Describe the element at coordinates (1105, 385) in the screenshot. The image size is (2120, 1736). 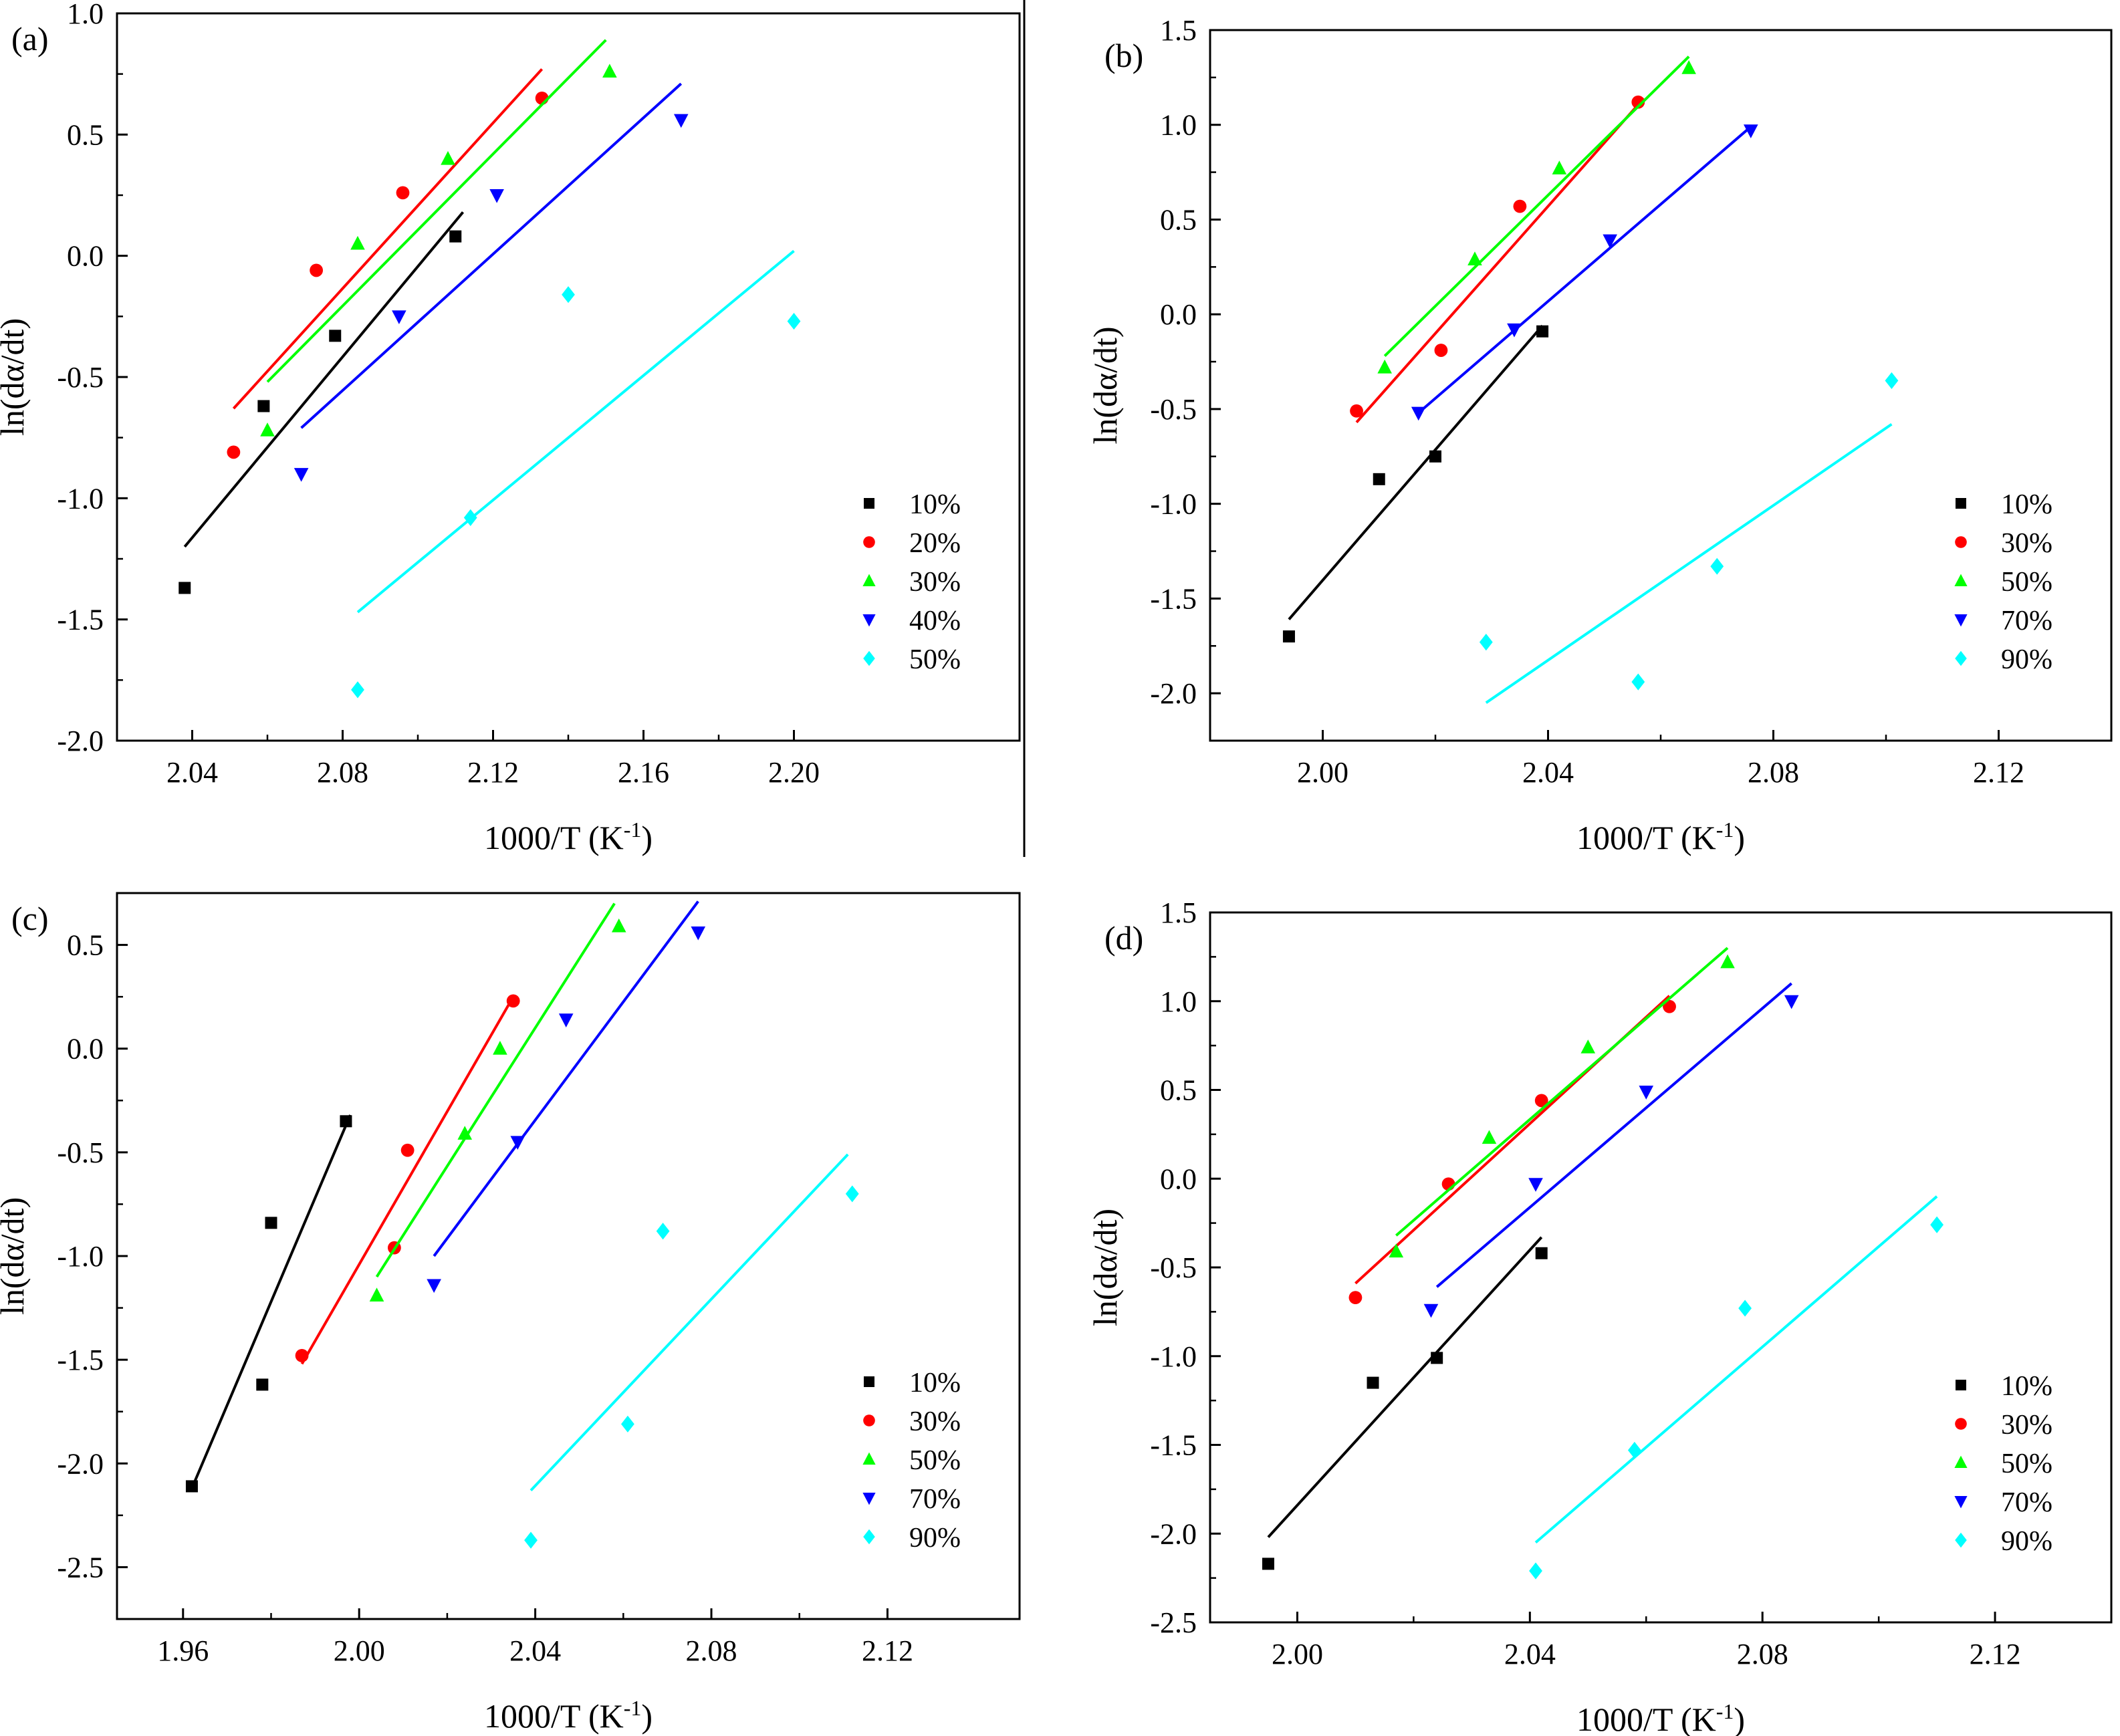
I see `y-axis-title: ln(dα/dt)` at that location.